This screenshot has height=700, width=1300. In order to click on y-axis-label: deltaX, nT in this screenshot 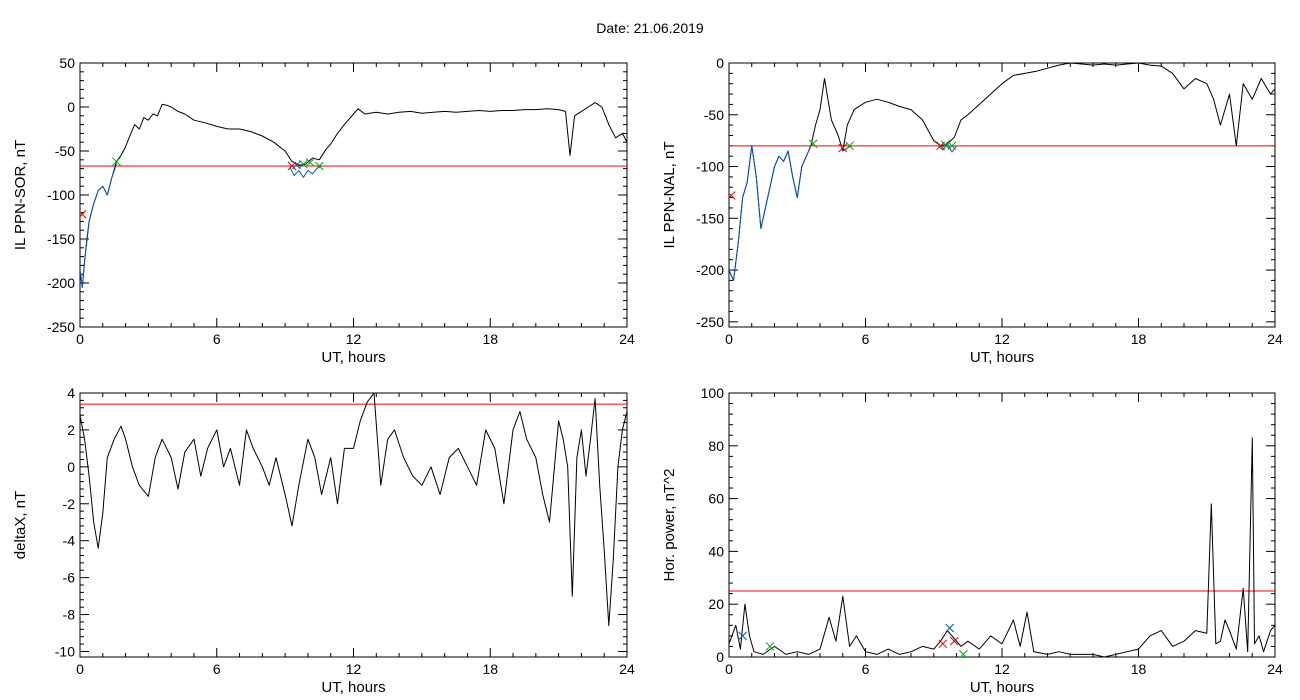, I will do `click(20, 525)`.